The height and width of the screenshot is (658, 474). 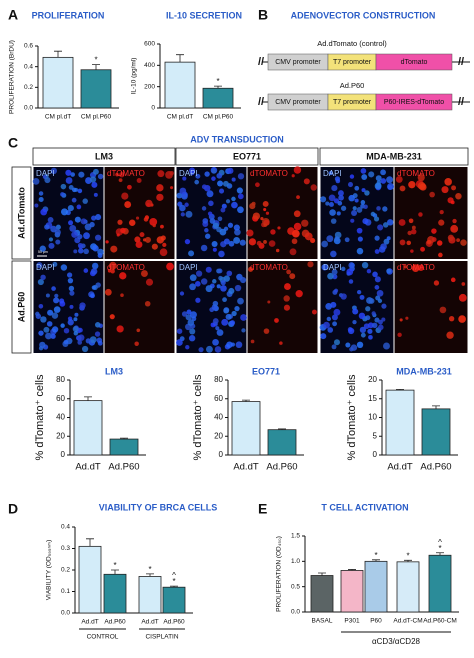 What do you see at coordinates (269, 173) in the screenshot?
I see `channel-label: dTOMATO` at bounding box center [269, 173].